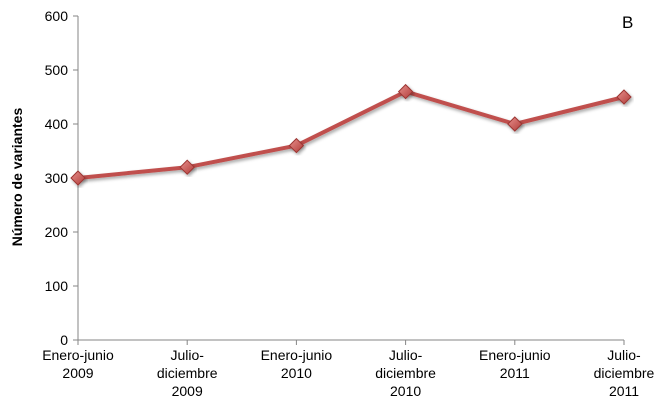 This screenshot has width=661, height=407. What do you see at coordinates (627, 22) in the screenshot?
I see `panel-label: B` at bounding box center [627, 22].